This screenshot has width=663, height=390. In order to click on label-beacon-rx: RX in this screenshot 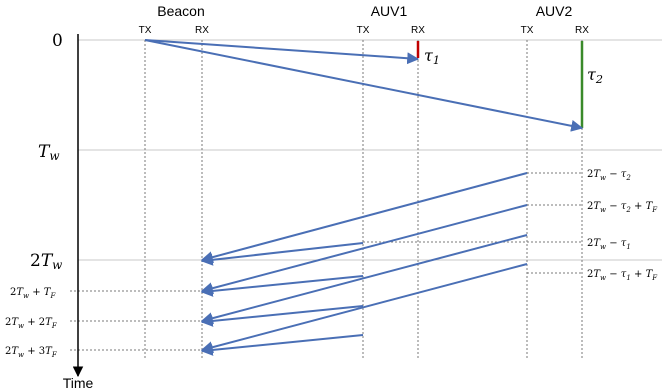, I will do `click(202, 30)`.